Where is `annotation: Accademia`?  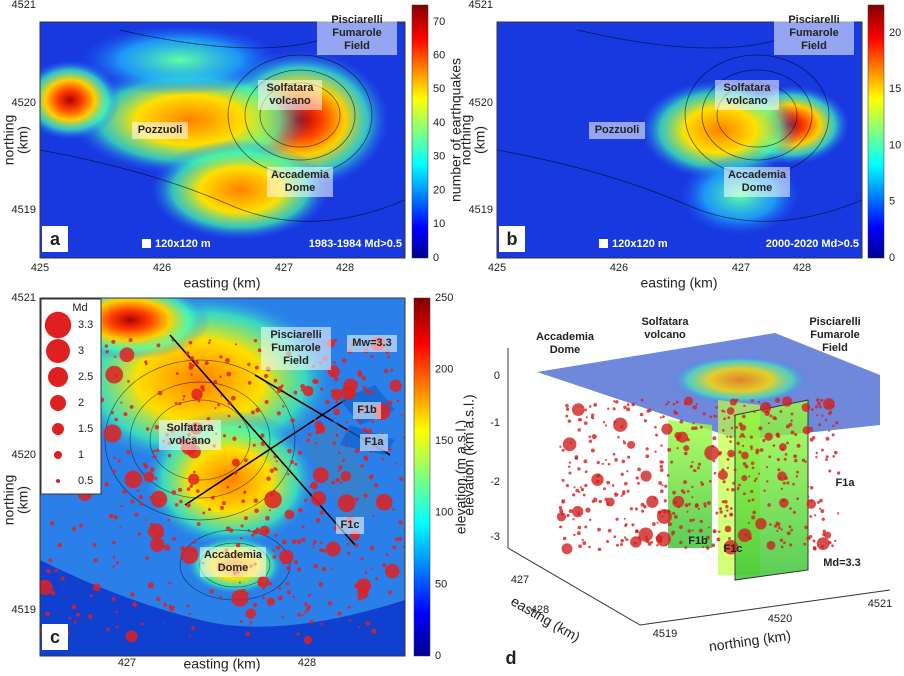
annotation: Accademia is located at coordinates (300, 175).